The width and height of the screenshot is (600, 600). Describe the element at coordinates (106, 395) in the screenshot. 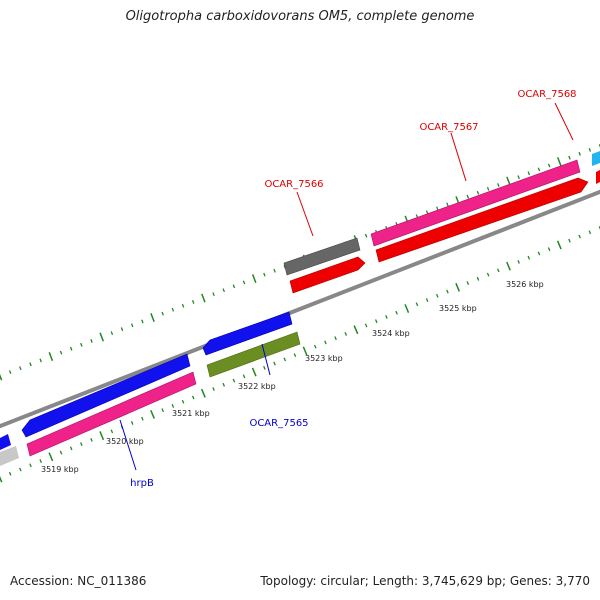

I see `cds-reverse-long` at that location.